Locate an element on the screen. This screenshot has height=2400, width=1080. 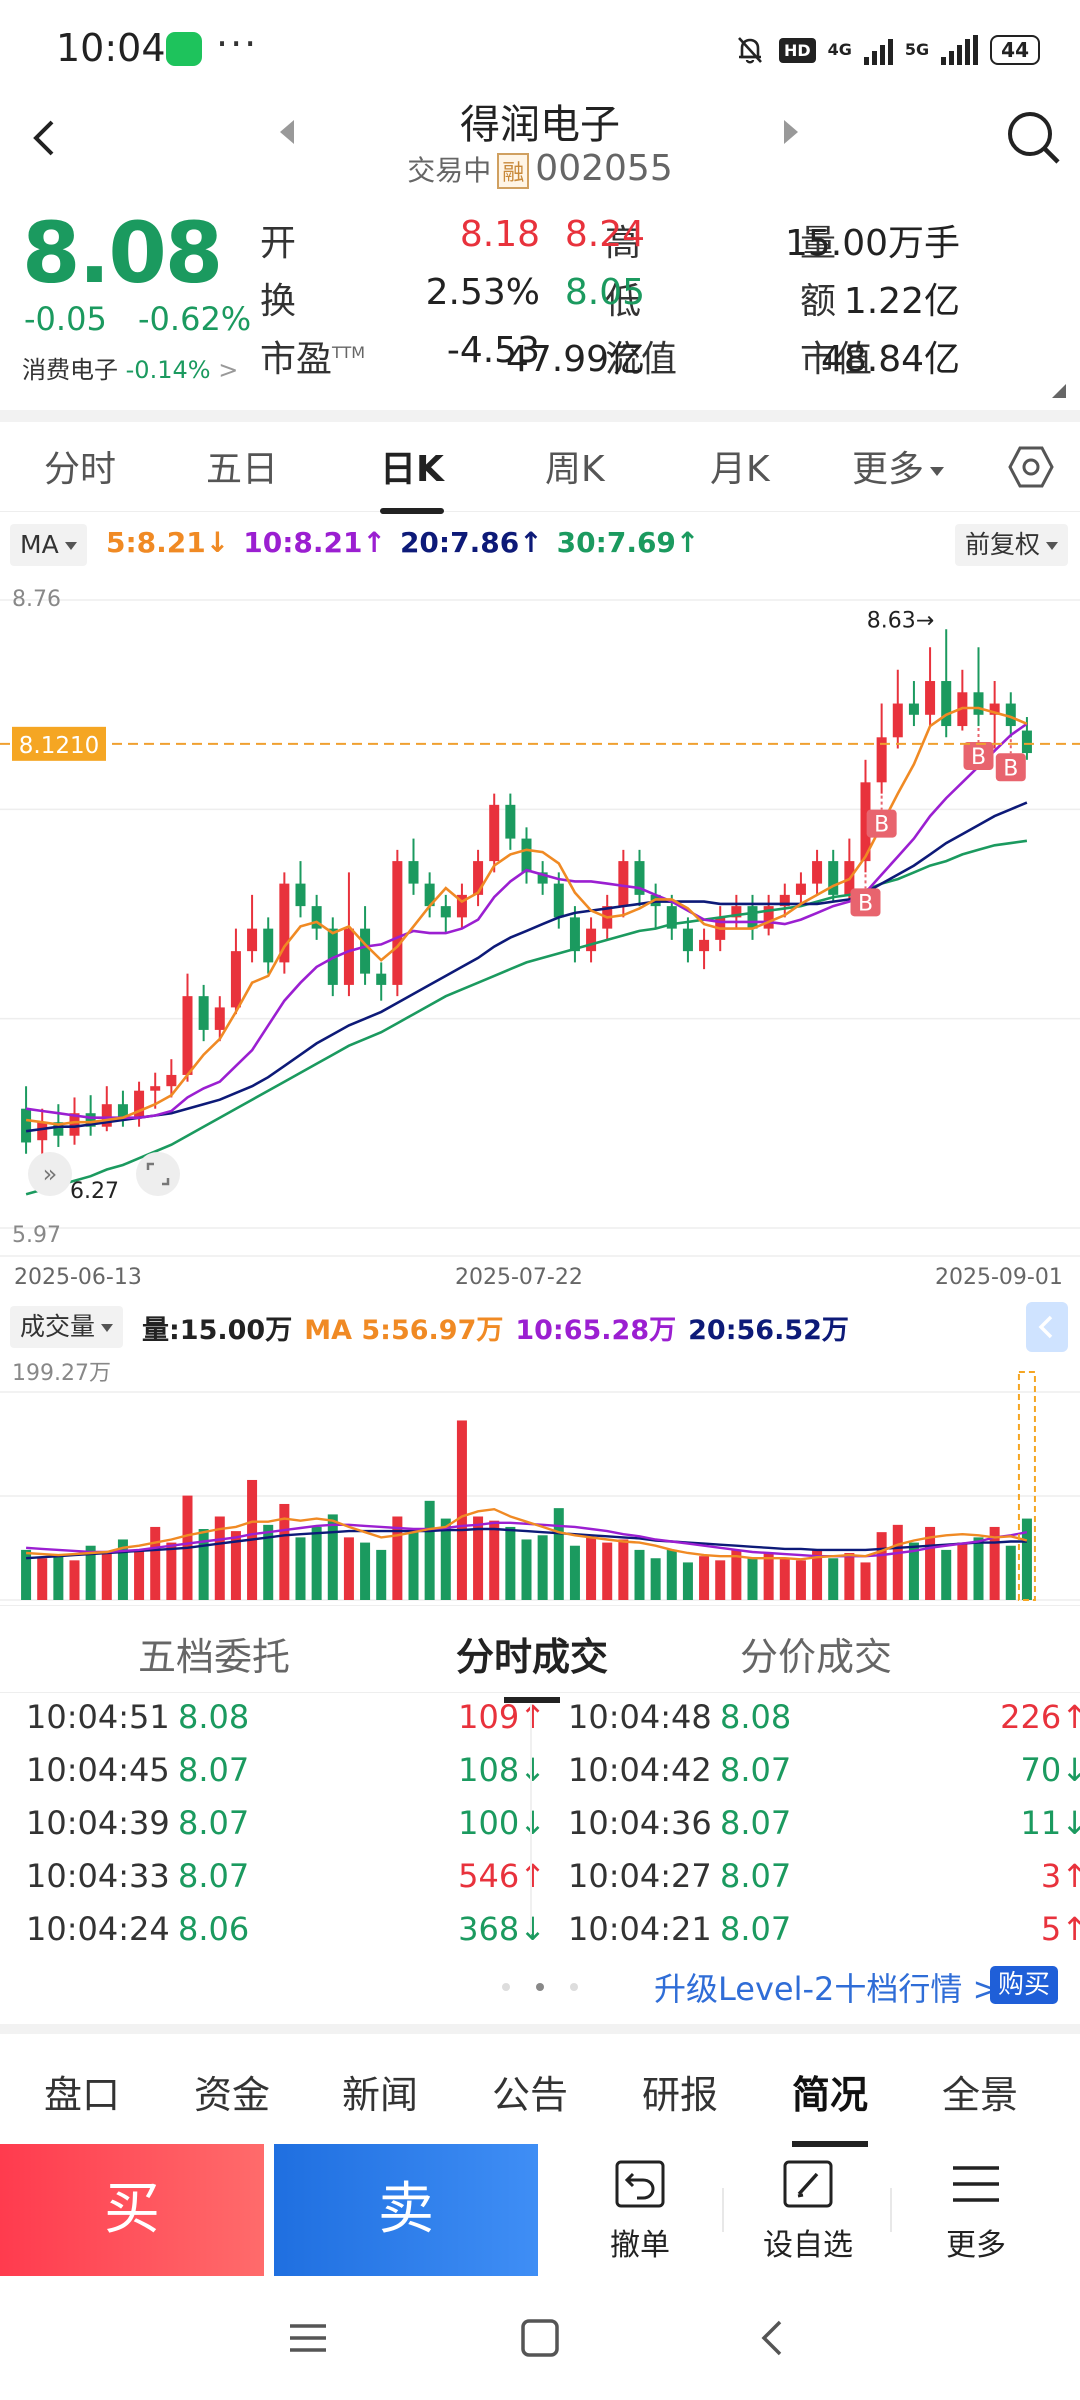
buy-button: 买 is located at coordinates (132, 2210).